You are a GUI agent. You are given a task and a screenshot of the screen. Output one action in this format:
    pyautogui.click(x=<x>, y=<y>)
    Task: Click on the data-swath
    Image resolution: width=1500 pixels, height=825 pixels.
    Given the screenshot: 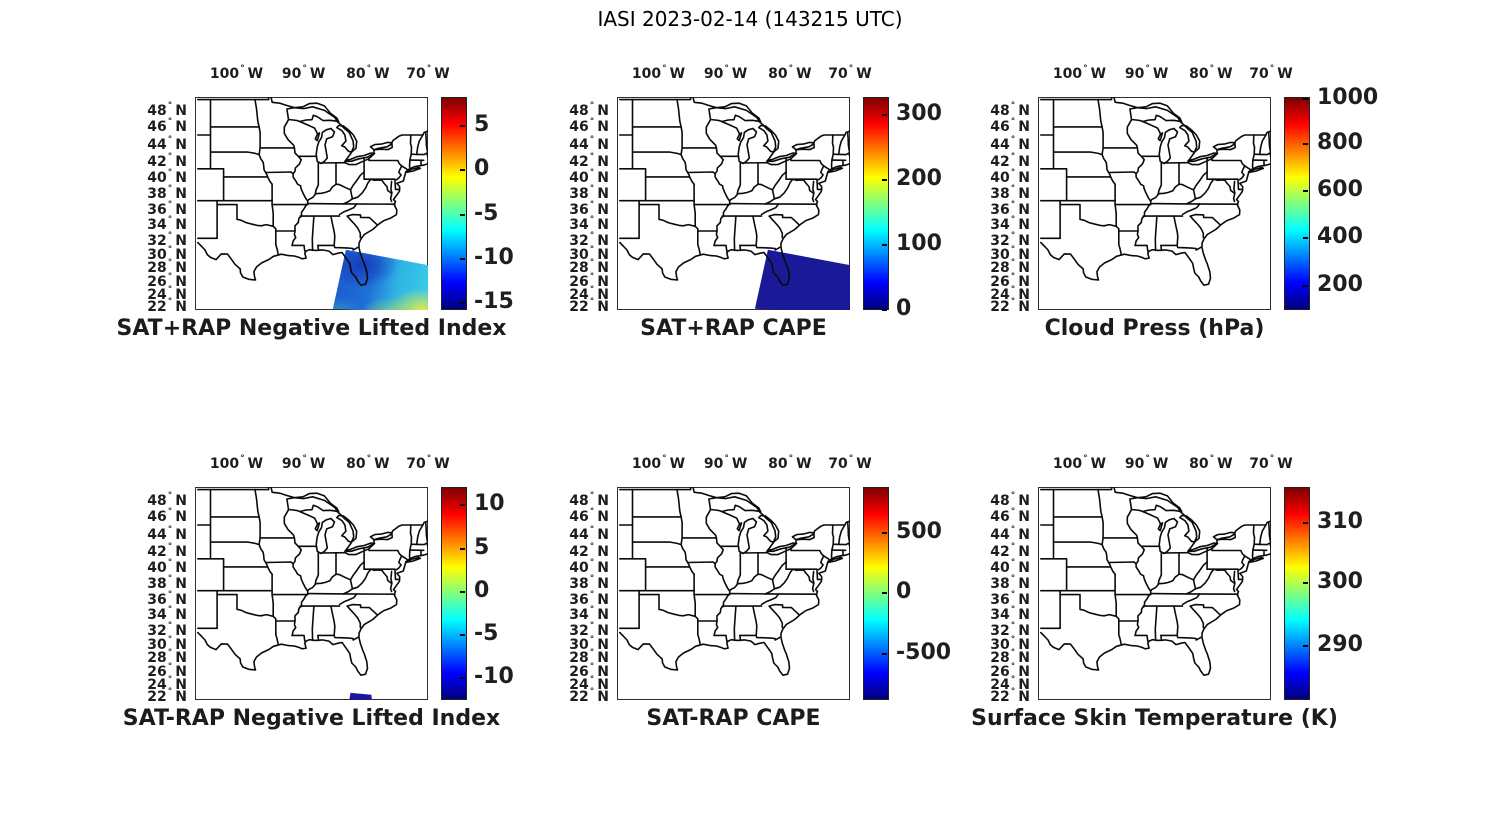 What is the action you would take?
    pyautogui.click(x=802, y=279)
    